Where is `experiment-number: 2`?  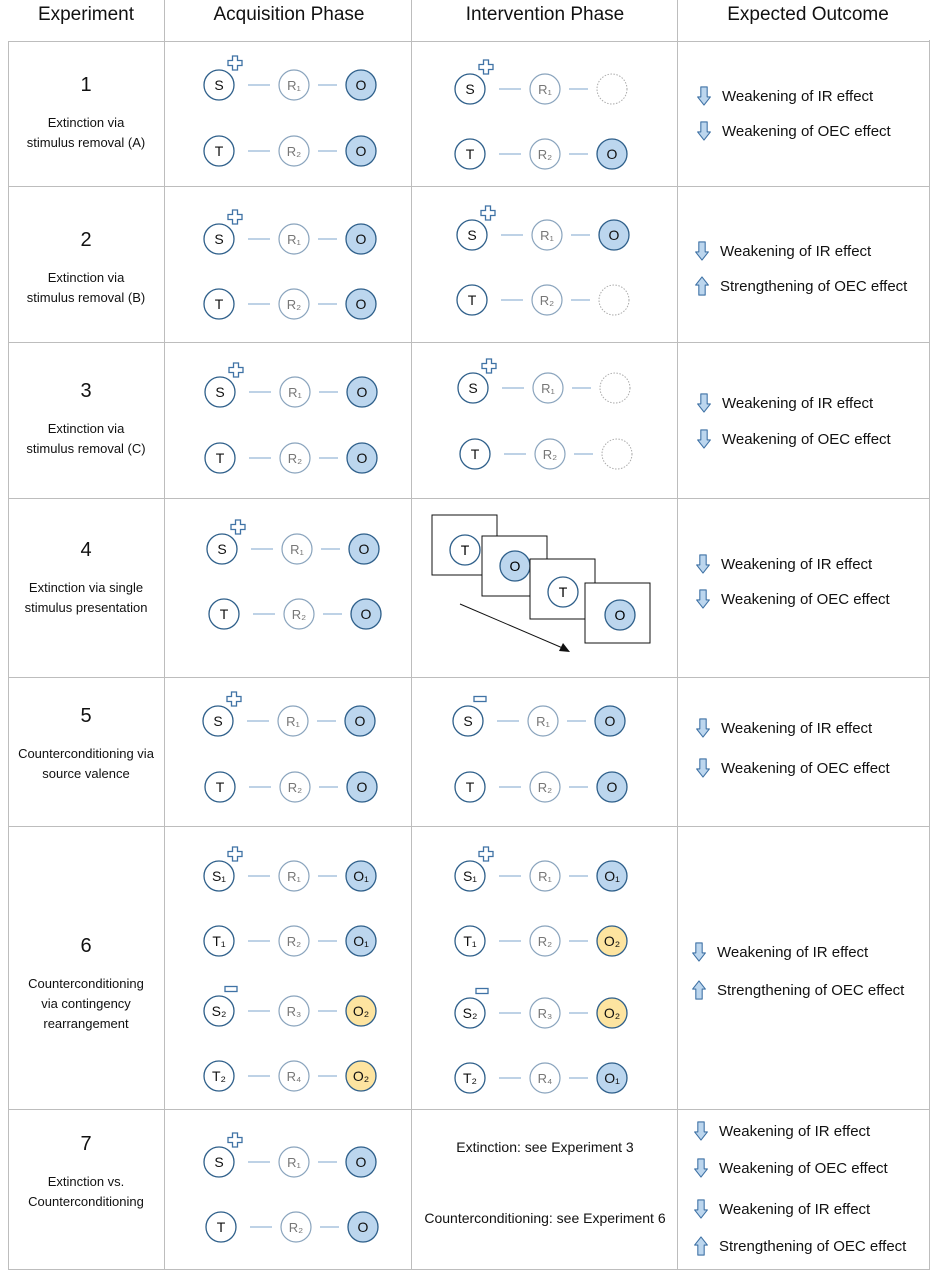
experiment-number: 2 is located at coordinates (86, 240).